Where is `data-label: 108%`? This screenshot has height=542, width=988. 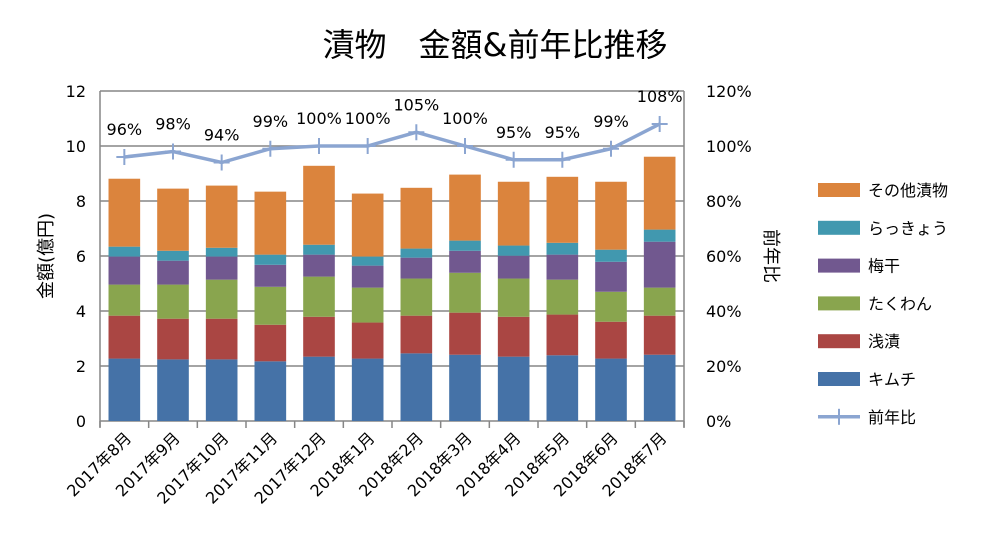 data-label: 108% is located at coordinates (660, 96).